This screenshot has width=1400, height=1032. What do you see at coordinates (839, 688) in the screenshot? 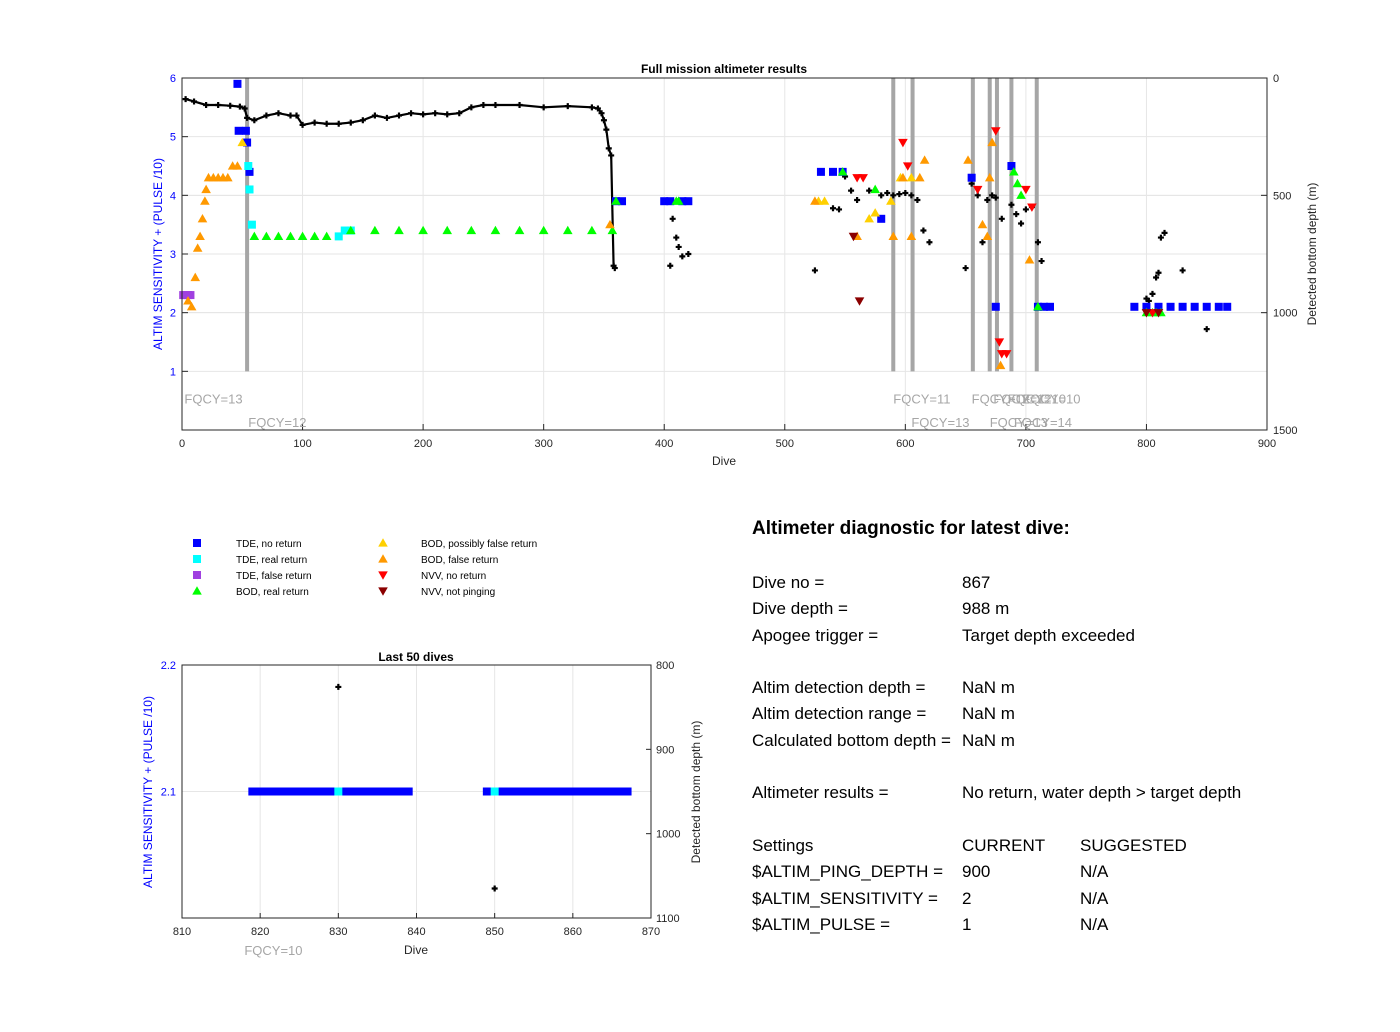
I see `det-depth-label: Altim detection depth =` at bounding box center [839, 688].